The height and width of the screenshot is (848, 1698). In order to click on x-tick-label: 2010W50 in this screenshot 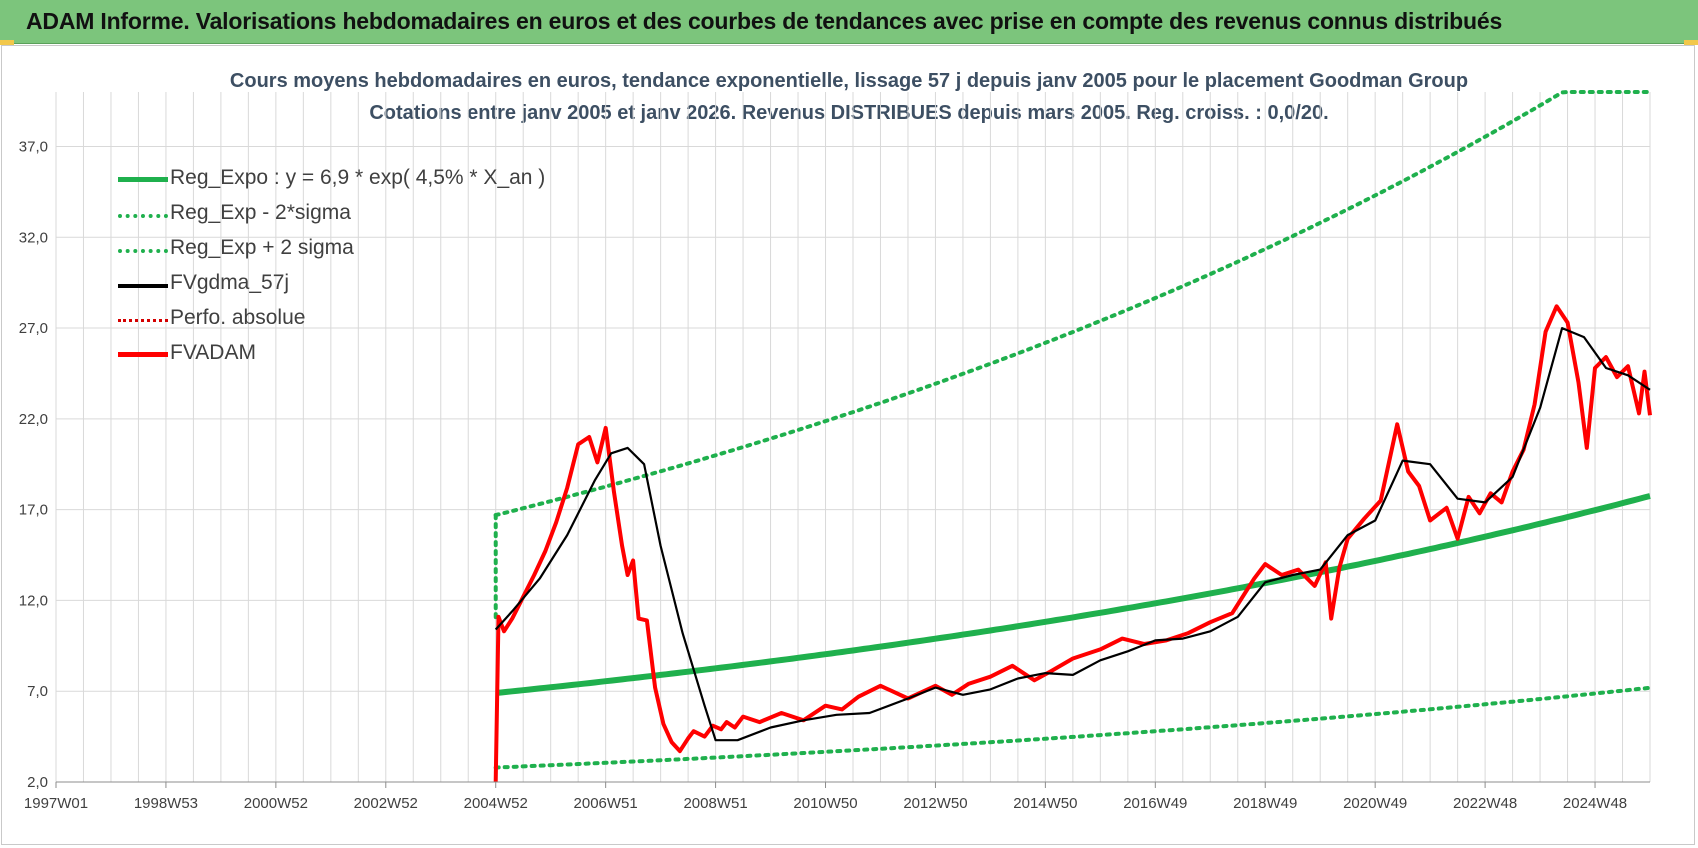, I will do `click(825, 803)`.